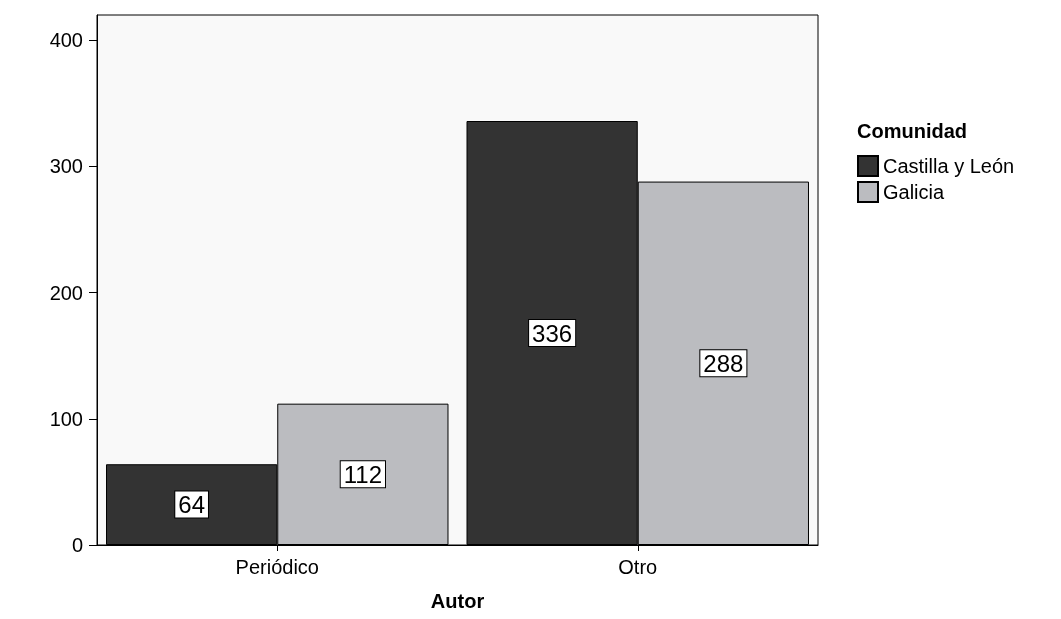 The height and width of the screenshot is (619, 1061). I want to click on legend-title: Comunidad, so click(912, 131).